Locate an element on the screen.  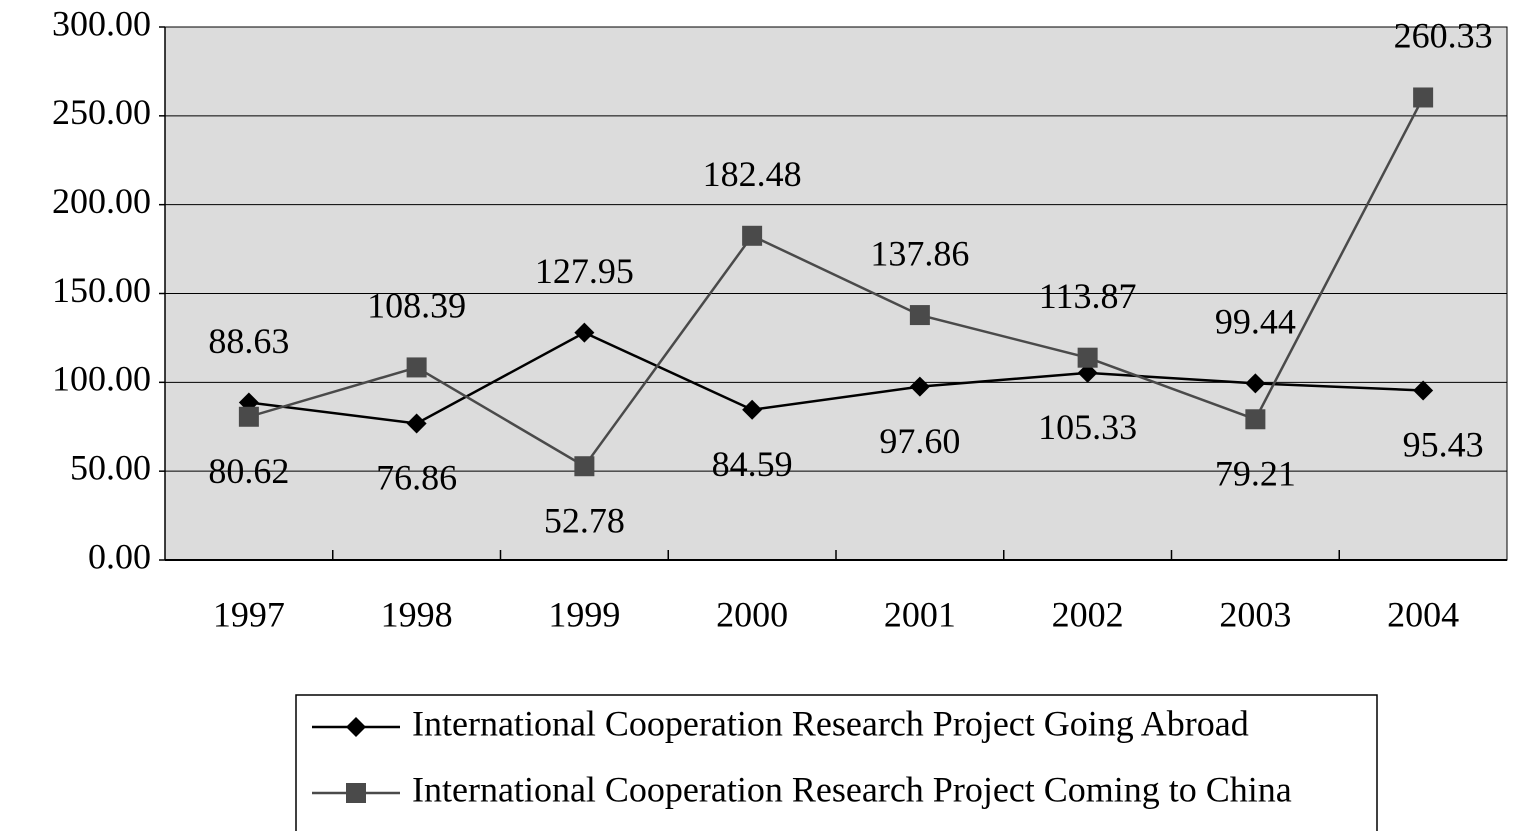
data-label: 76.86 is located at coordinates (416, 478).